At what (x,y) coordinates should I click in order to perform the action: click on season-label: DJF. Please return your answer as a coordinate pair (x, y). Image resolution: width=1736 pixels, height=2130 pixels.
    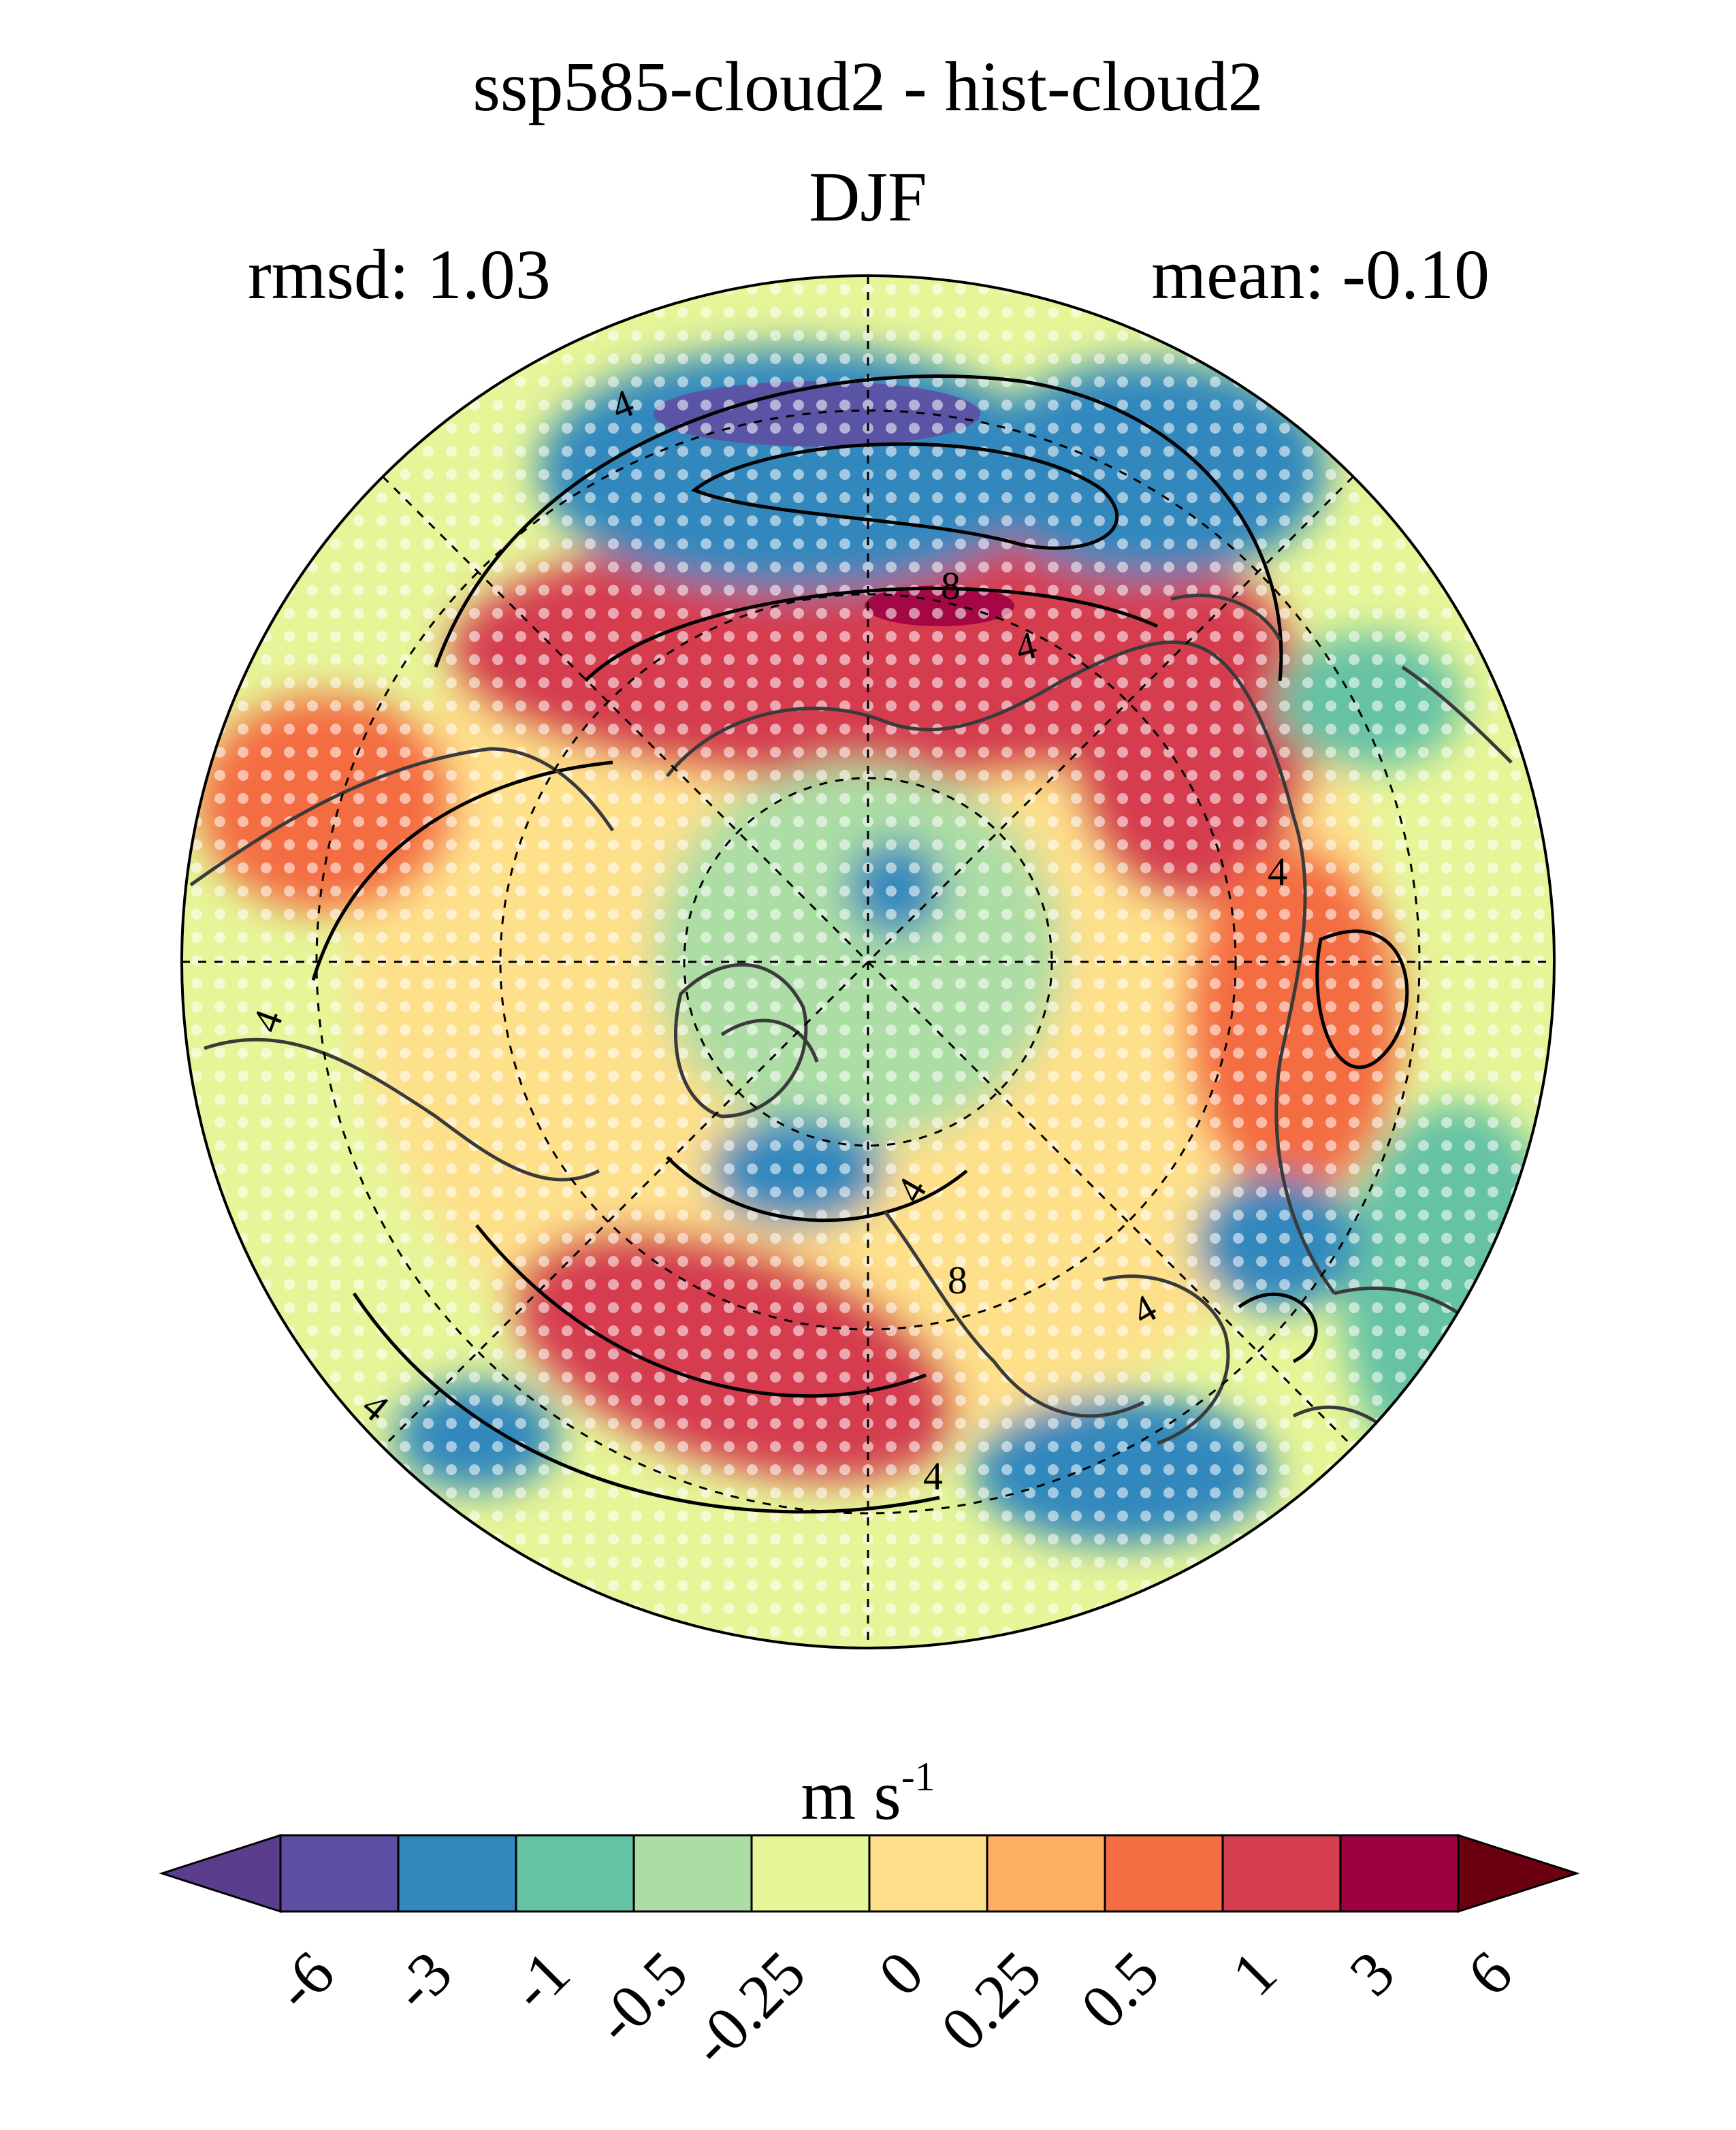
    Looking at the image, I should click on (868, 197).